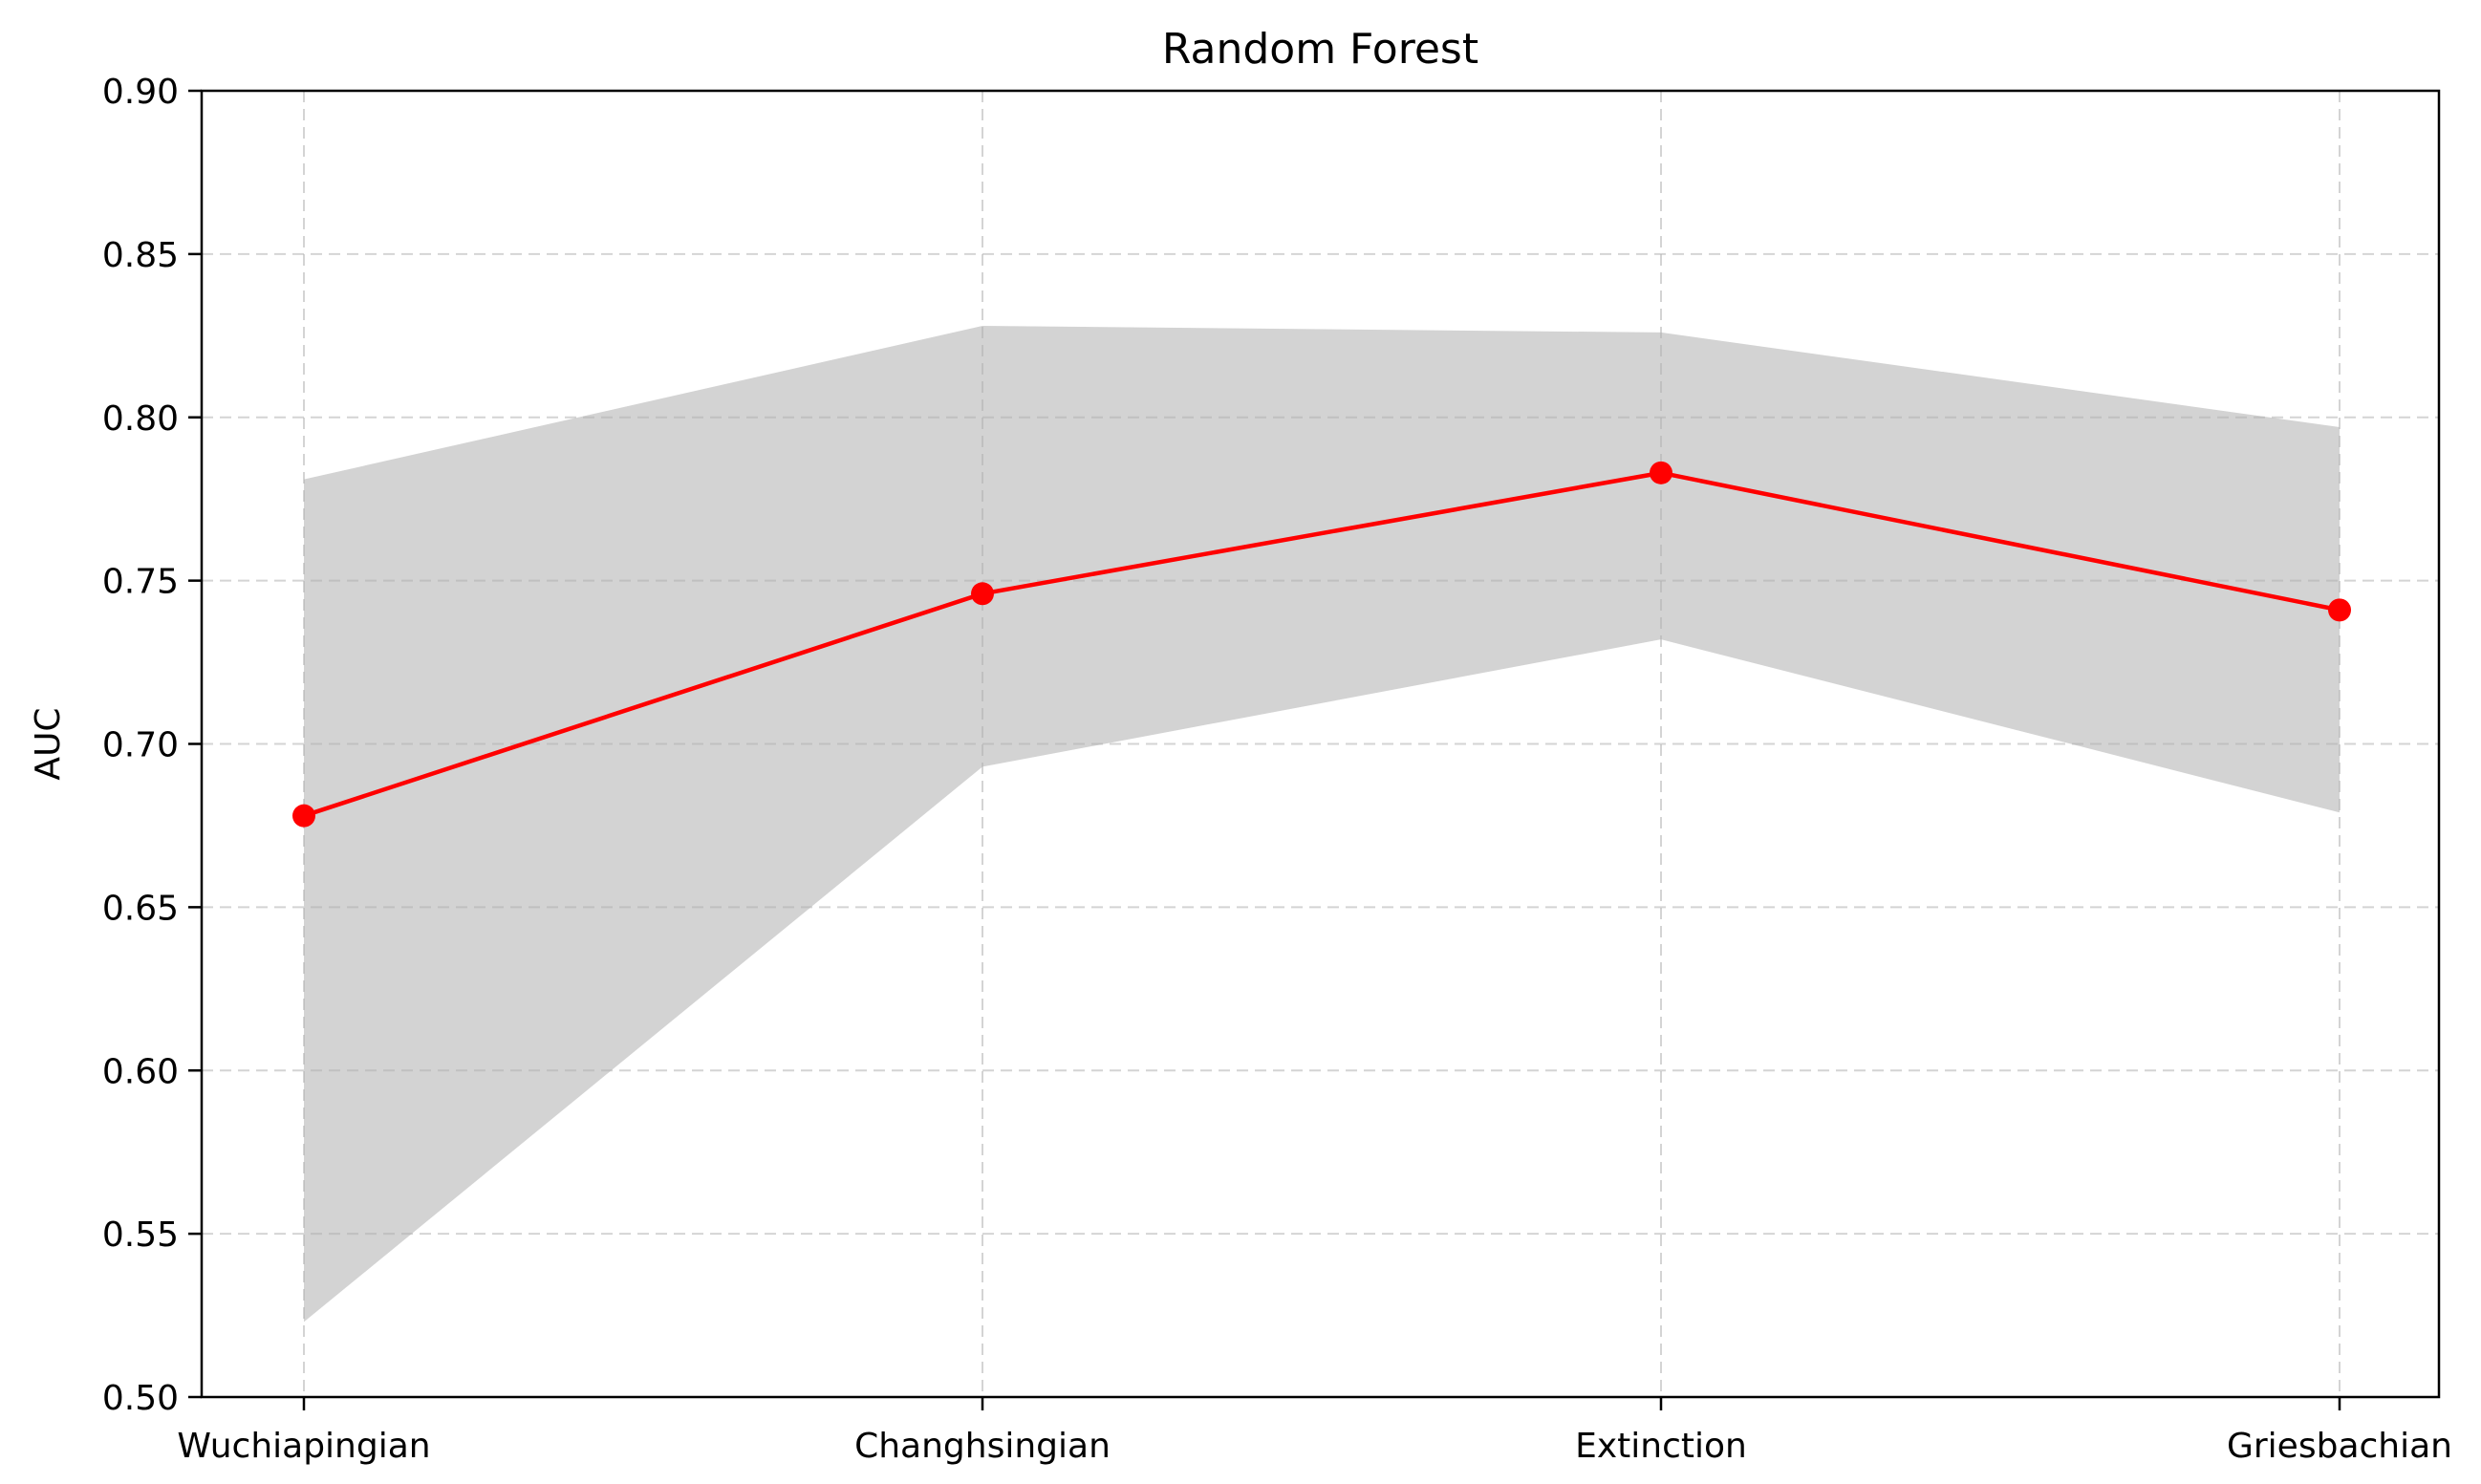 This screenshot has width=2481, height=1484. Describe the element at coordinates (140, 419) in the screenshot. I see `y-tick-label: 0.80` at that location.